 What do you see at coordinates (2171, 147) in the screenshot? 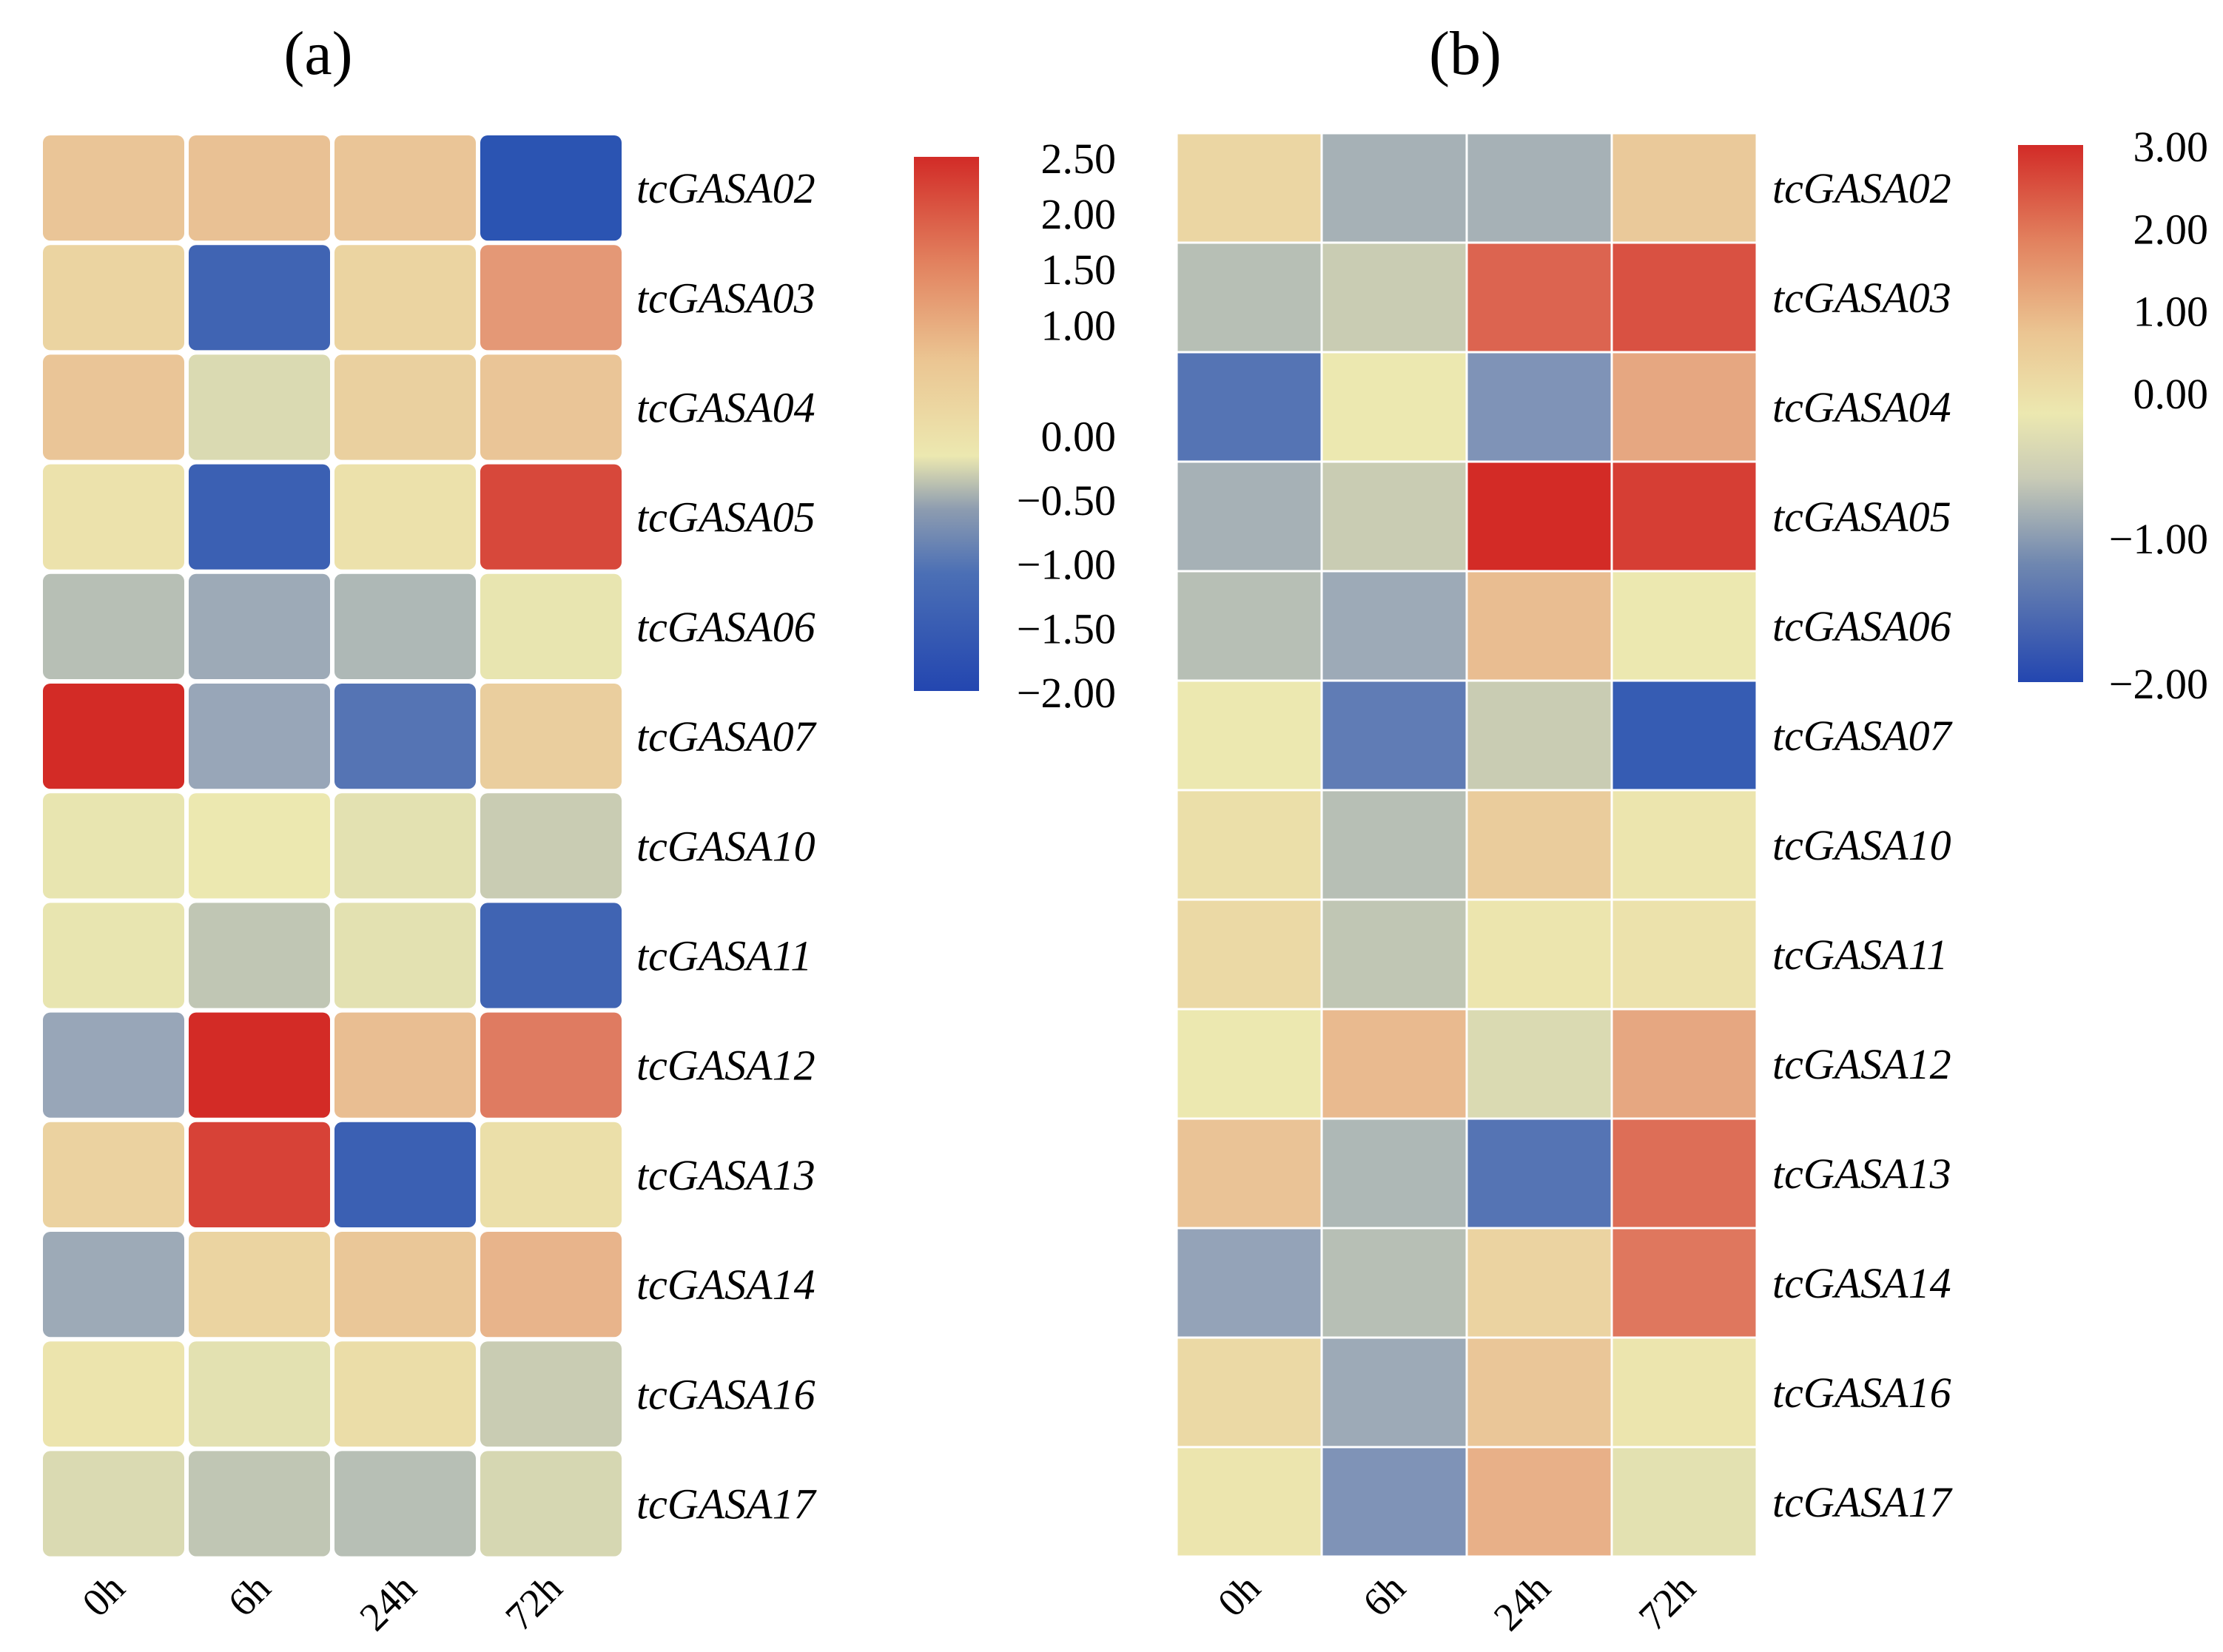
I see `colorbar-tick-label: 3.00` at bounding box center [2171, 147].